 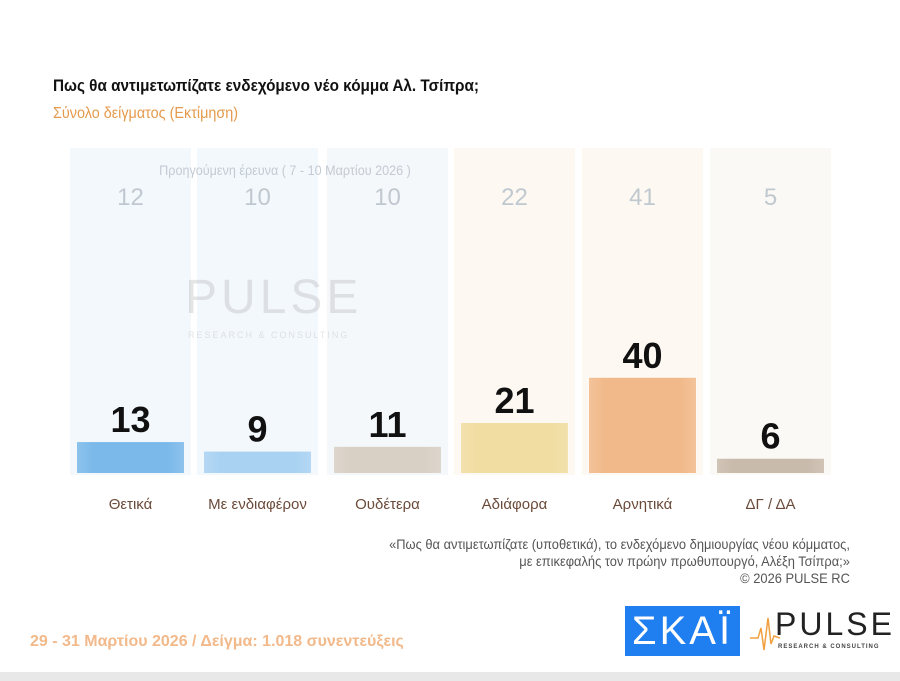 I want to click on previous-value-label: 22, so click(x=514, y=197).